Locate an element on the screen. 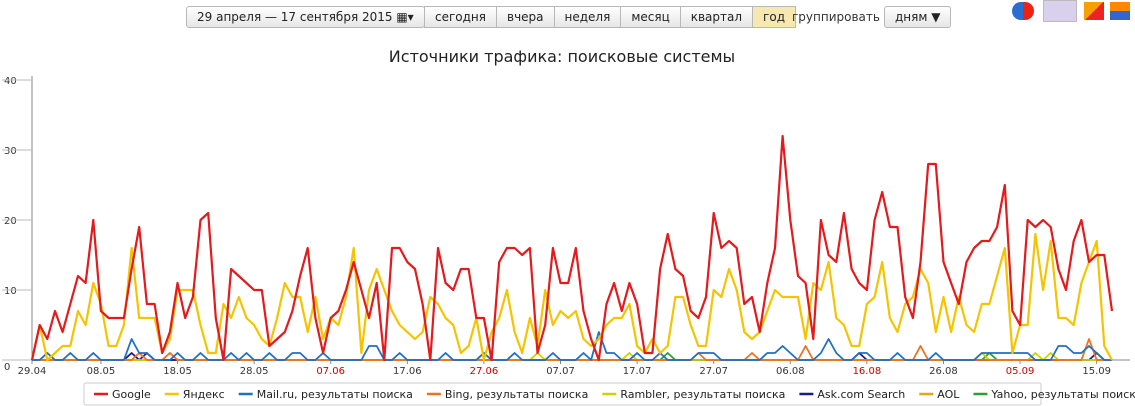  legend-label: Google is located at coordinates (131, 394).